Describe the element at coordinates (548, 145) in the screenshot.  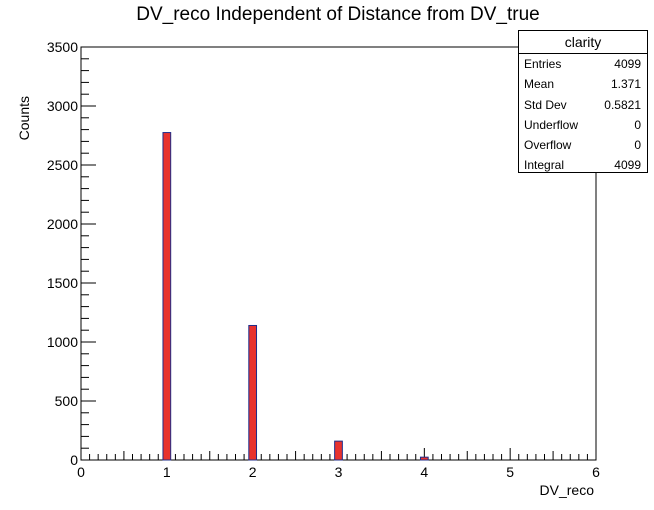
I see `stats-label: Overflow` at that location.